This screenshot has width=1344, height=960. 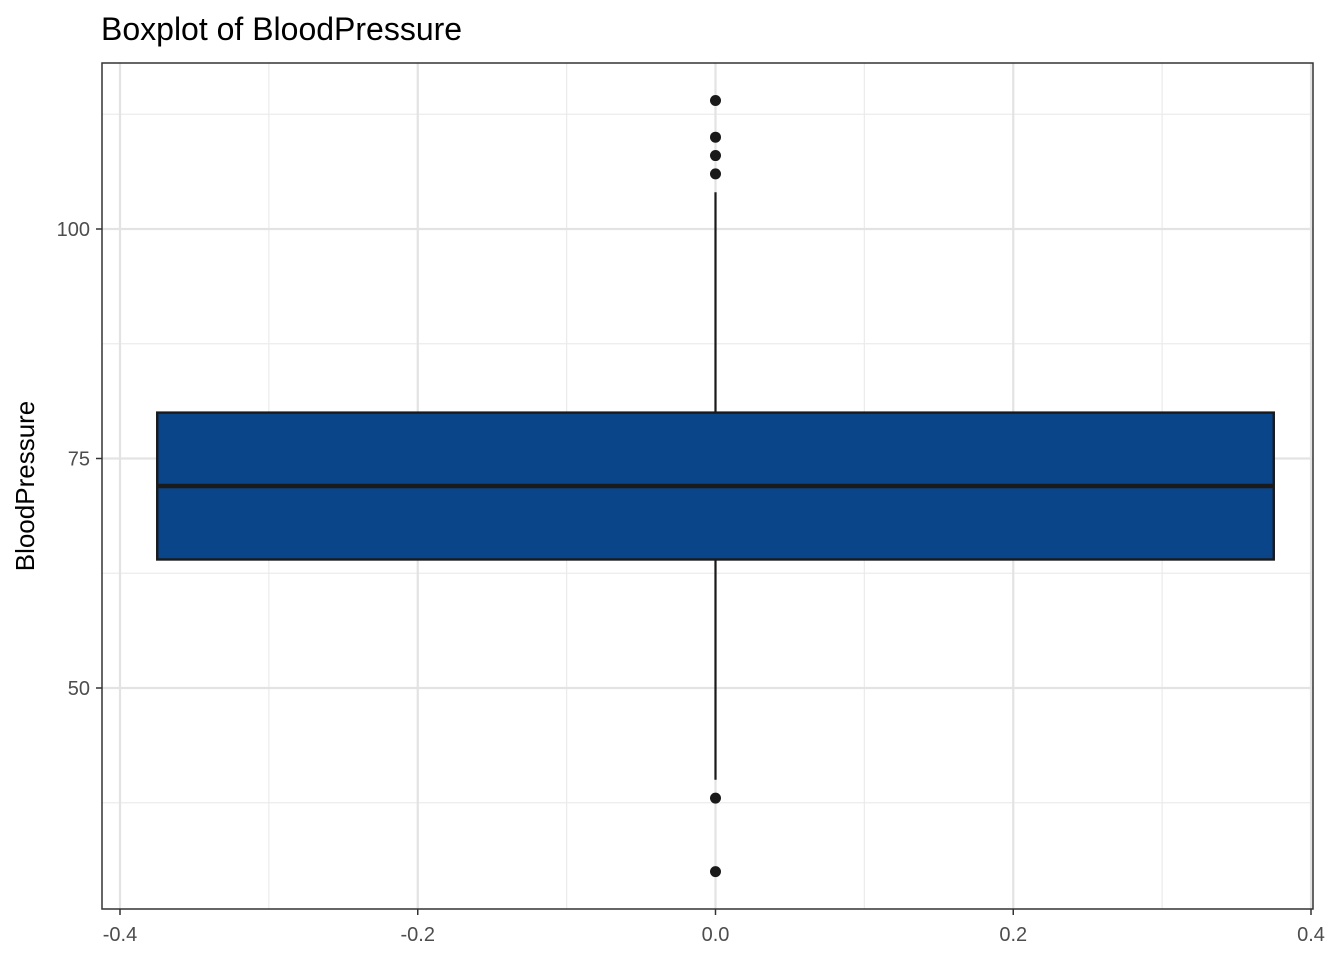 What do you see at coordinates (716, 935) in the screenshot?
I see `x-tick-label: 0.0` at bounding box center [716, 935].